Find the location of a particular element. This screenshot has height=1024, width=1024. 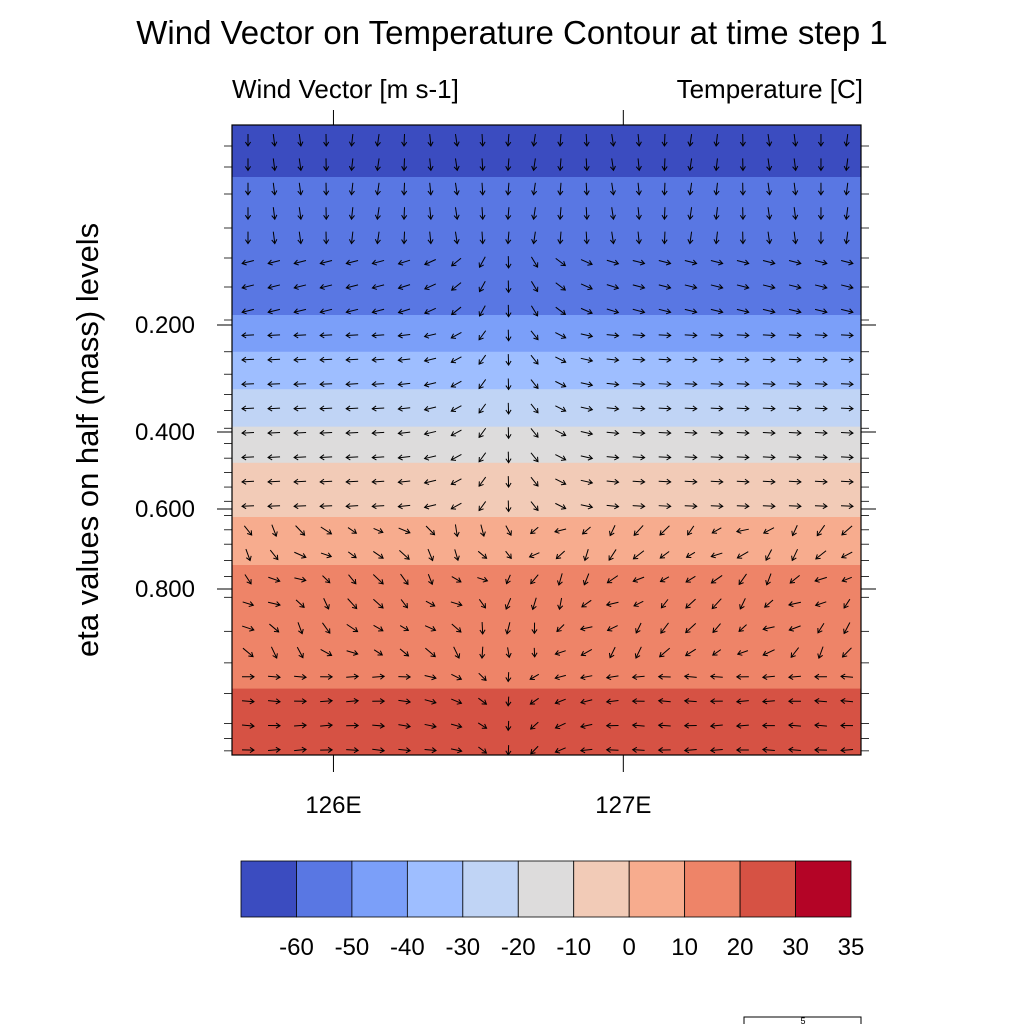

colorbar-box is located at coordinates (767, 889).